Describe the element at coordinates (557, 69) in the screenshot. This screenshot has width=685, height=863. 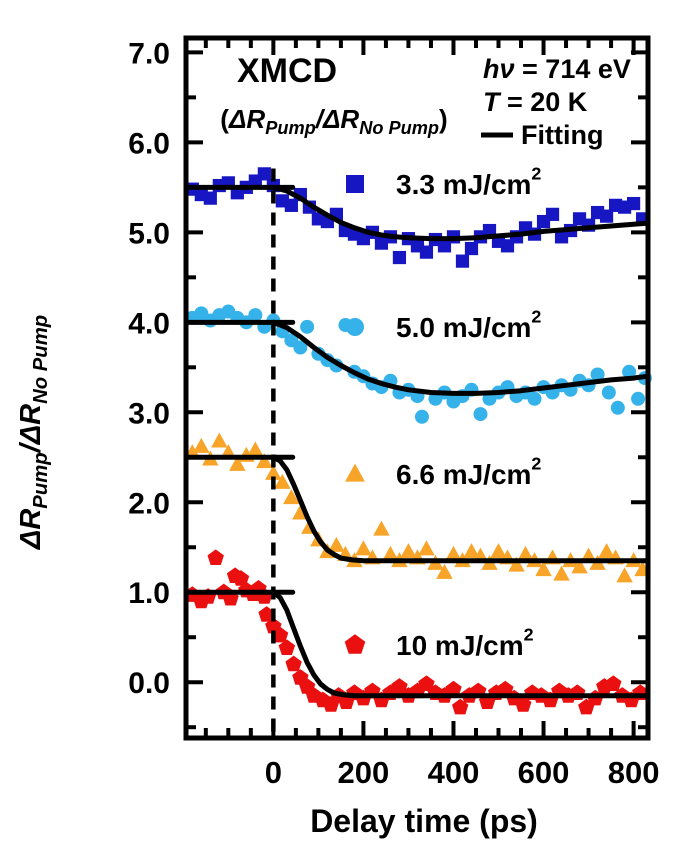
I see `photon-energy-label: hν = 714 eV` at that location.